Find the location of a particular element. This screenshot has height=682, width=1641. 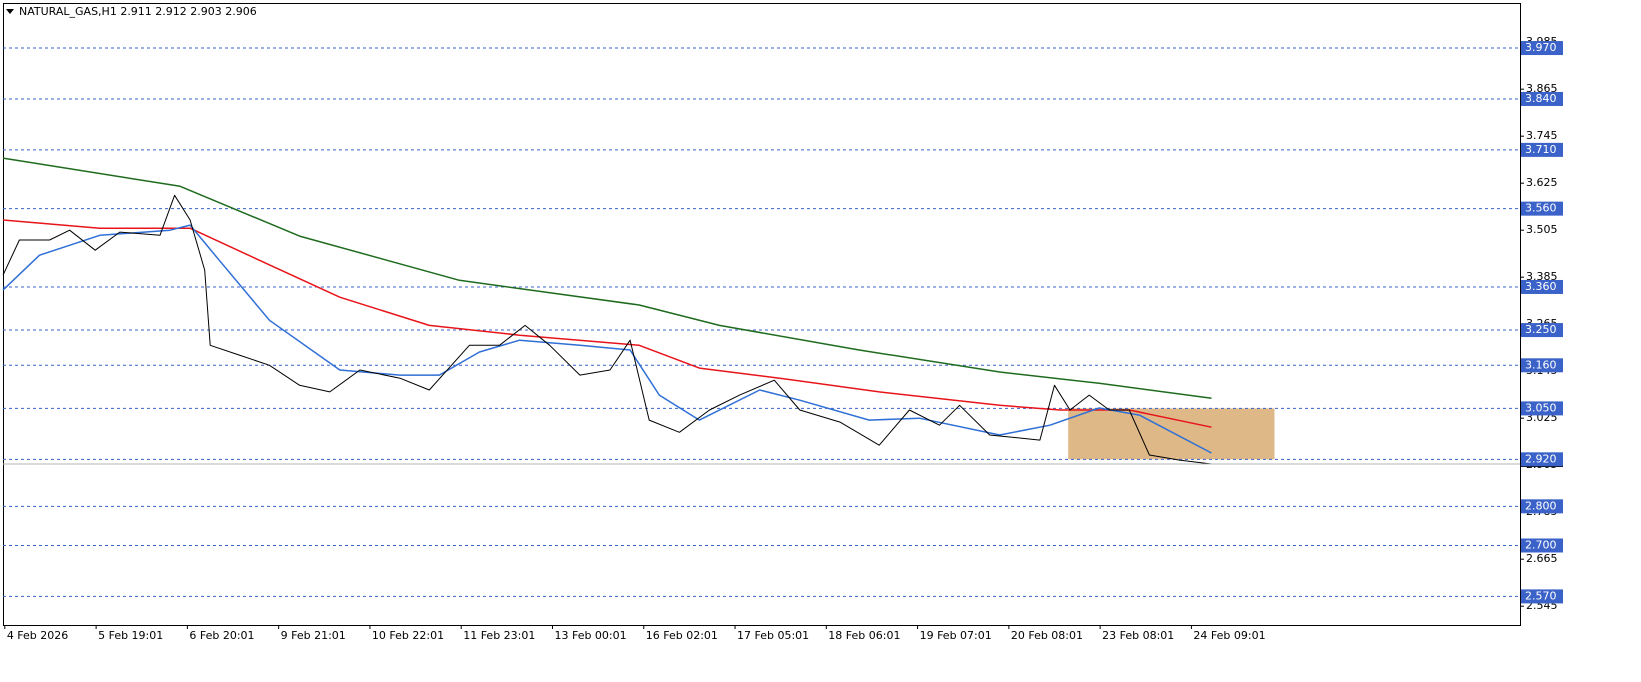

level-label: 3.710 is located at coordinates (1541, 149).